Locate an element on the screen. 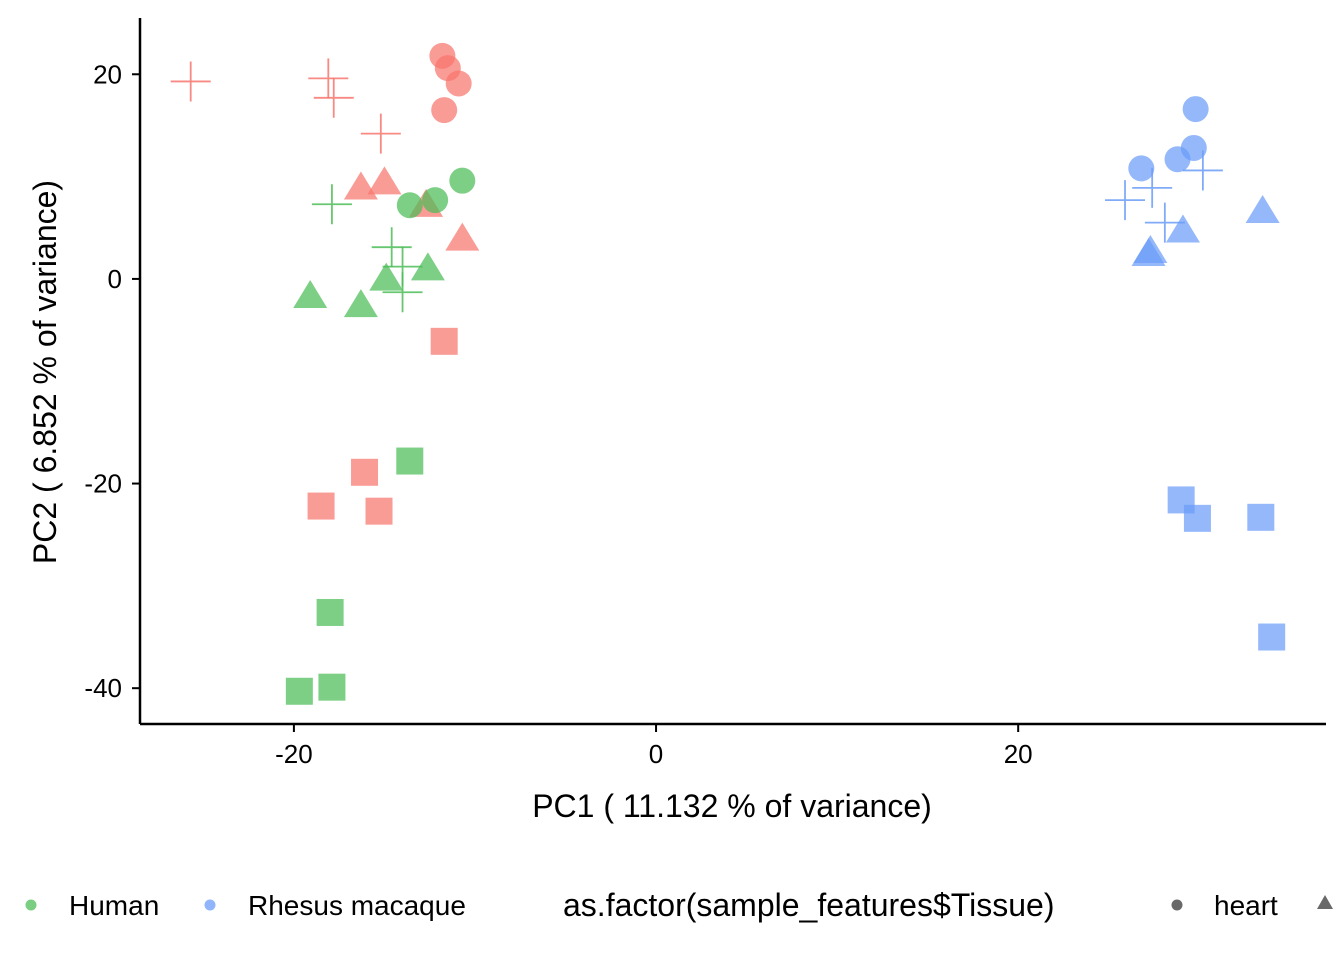 Image resolution: width=1344 pixels, height=965 pixels. legend-key-heart is located at coordinates (1177, 905).